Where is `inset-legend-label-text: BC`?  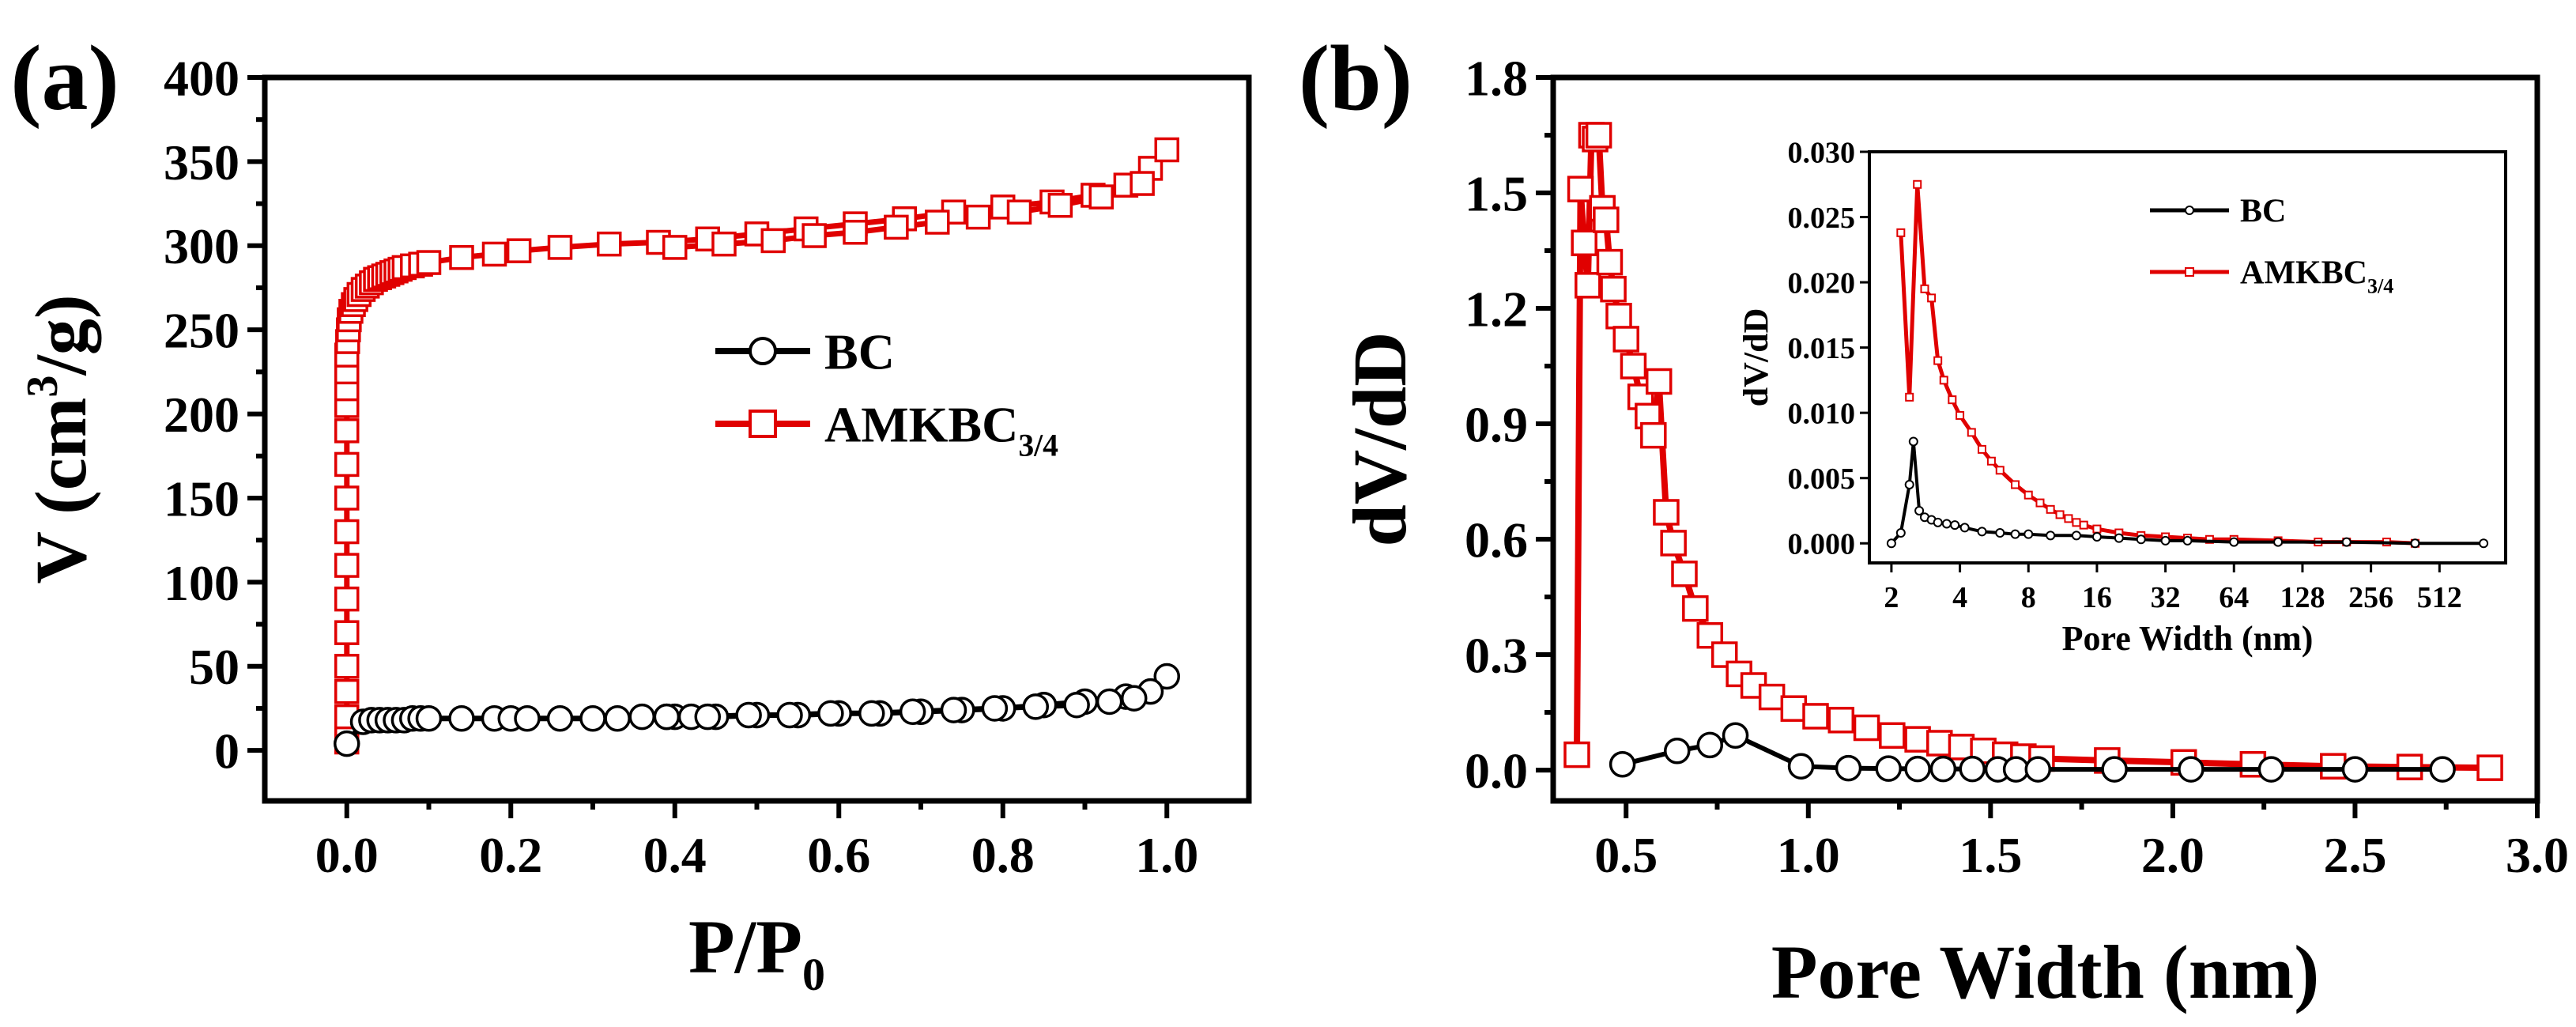
inset-legend-label-text: BC is located at coordinates (2263, 212).